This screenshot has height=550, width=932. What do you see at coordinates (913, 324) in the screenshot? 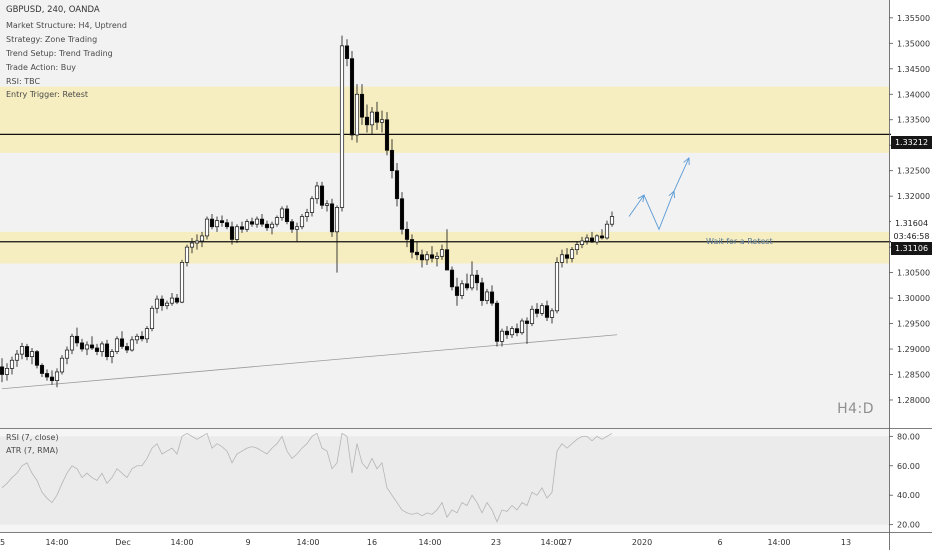
I see `price-tick-label: 1.29500` at bounding box center [913, 324].